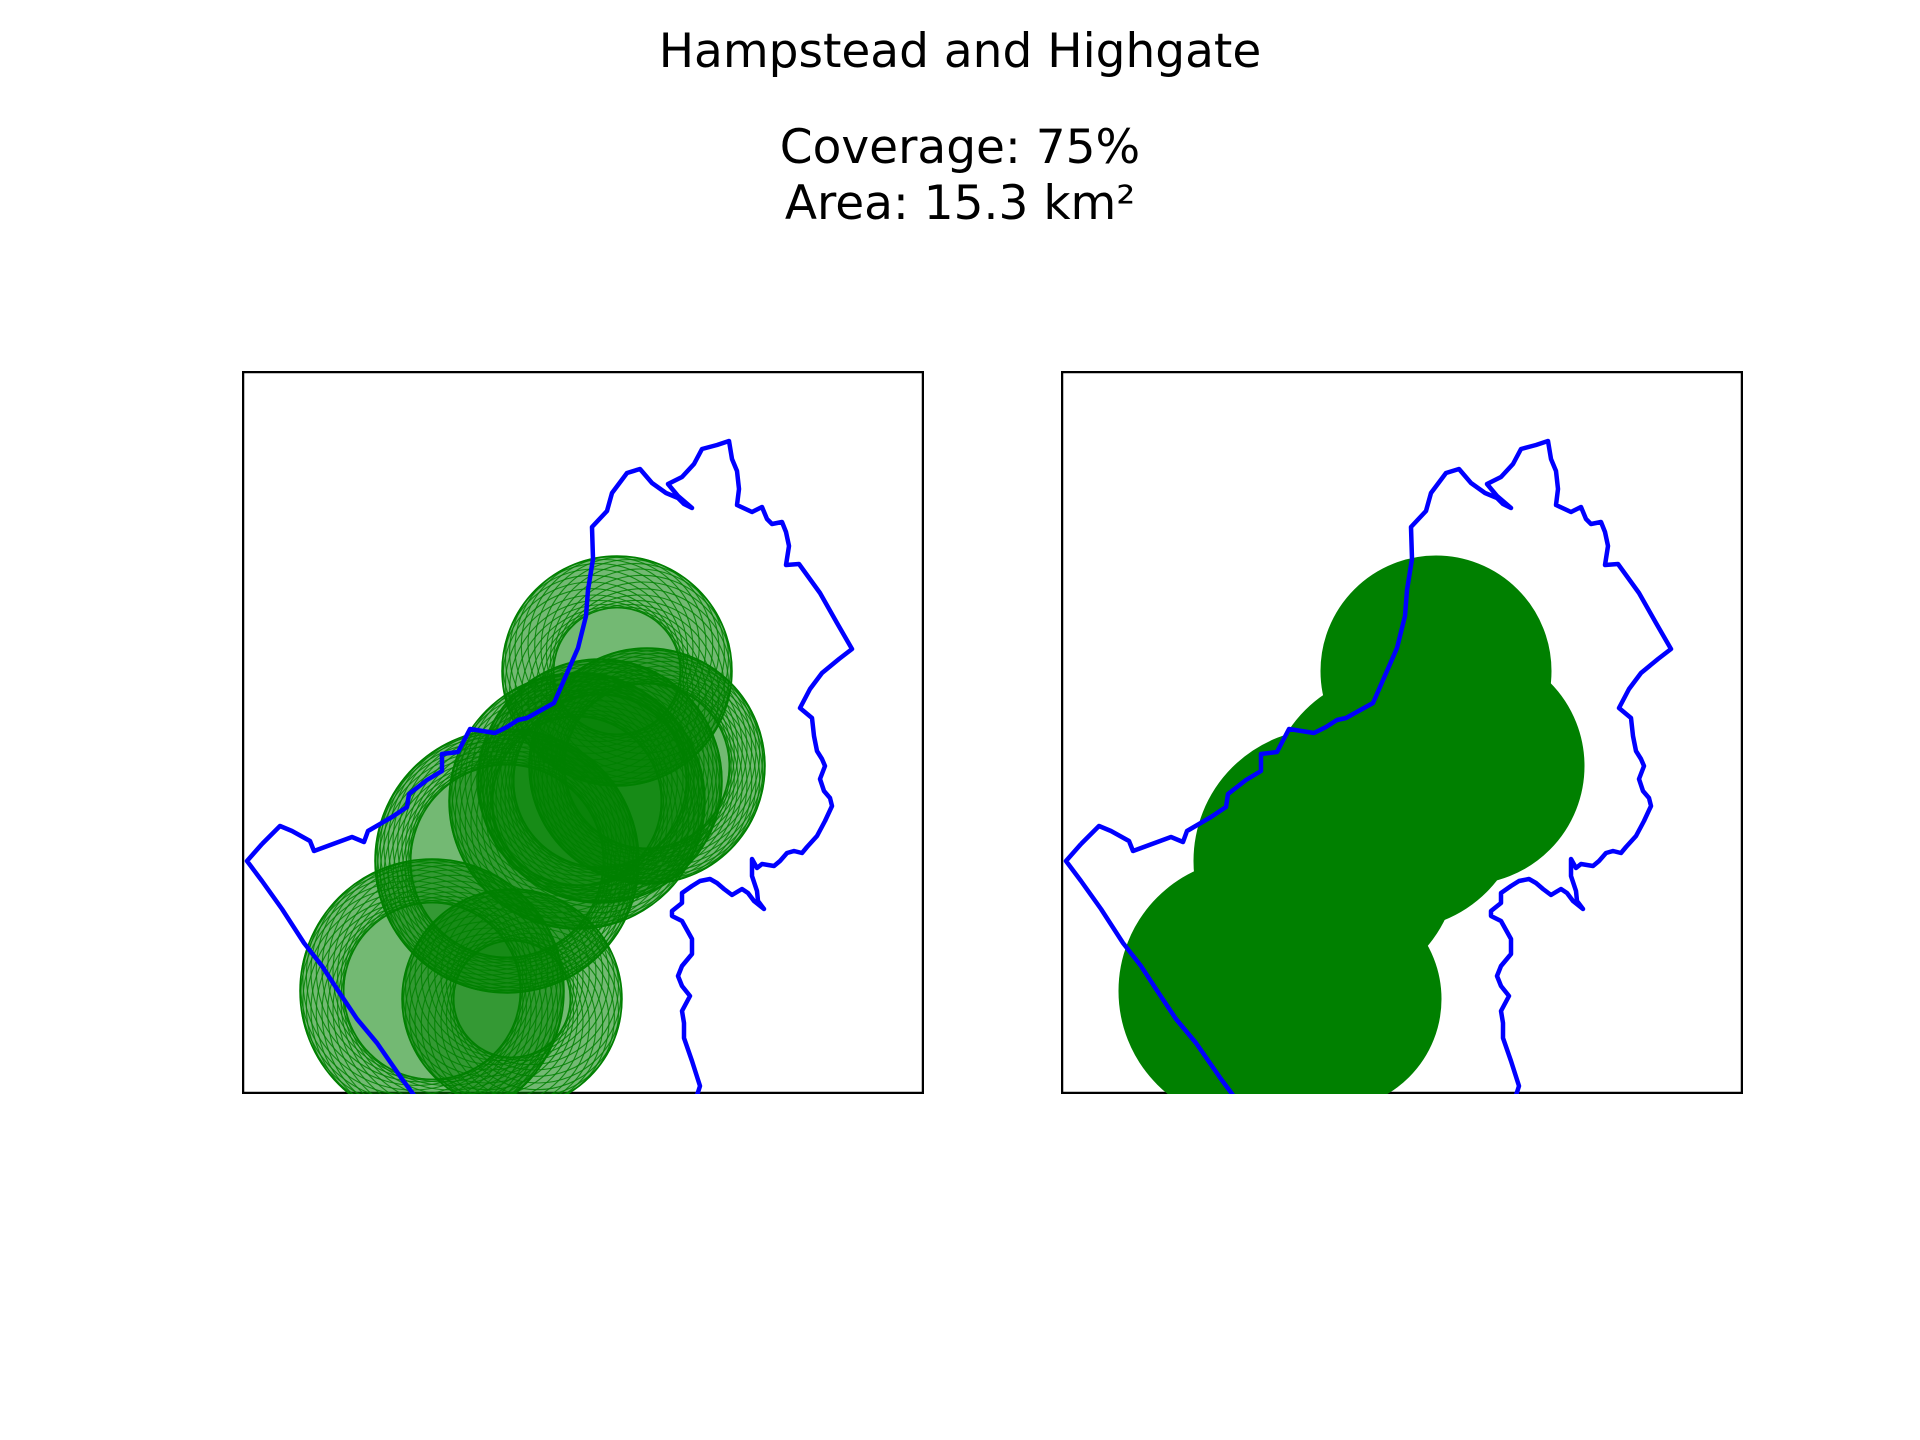 This screenshot has height=1440, width=1920. I want to click on coverage-stat: Coverage: 75%, so click(960, 147).